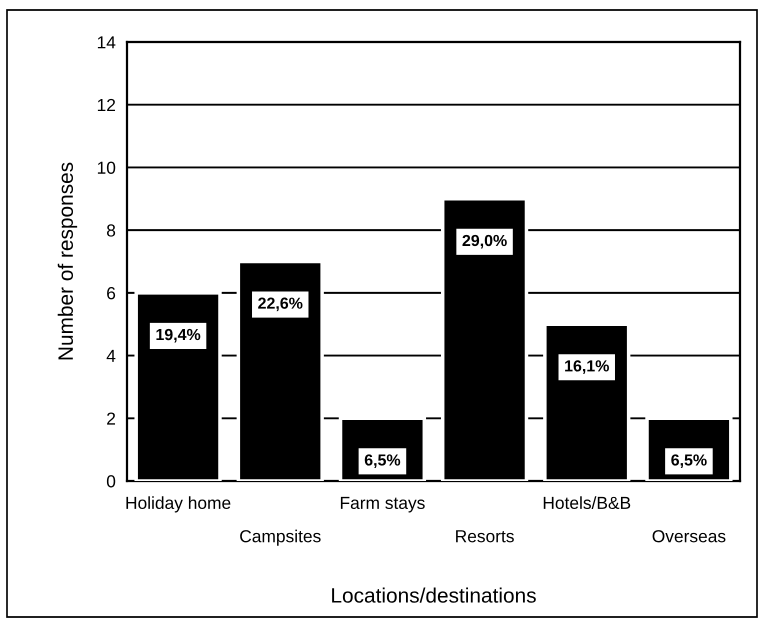  Describe the element at coordinates (280, 305) in the screenshot. I see `annotation: 22,6%` at that location.